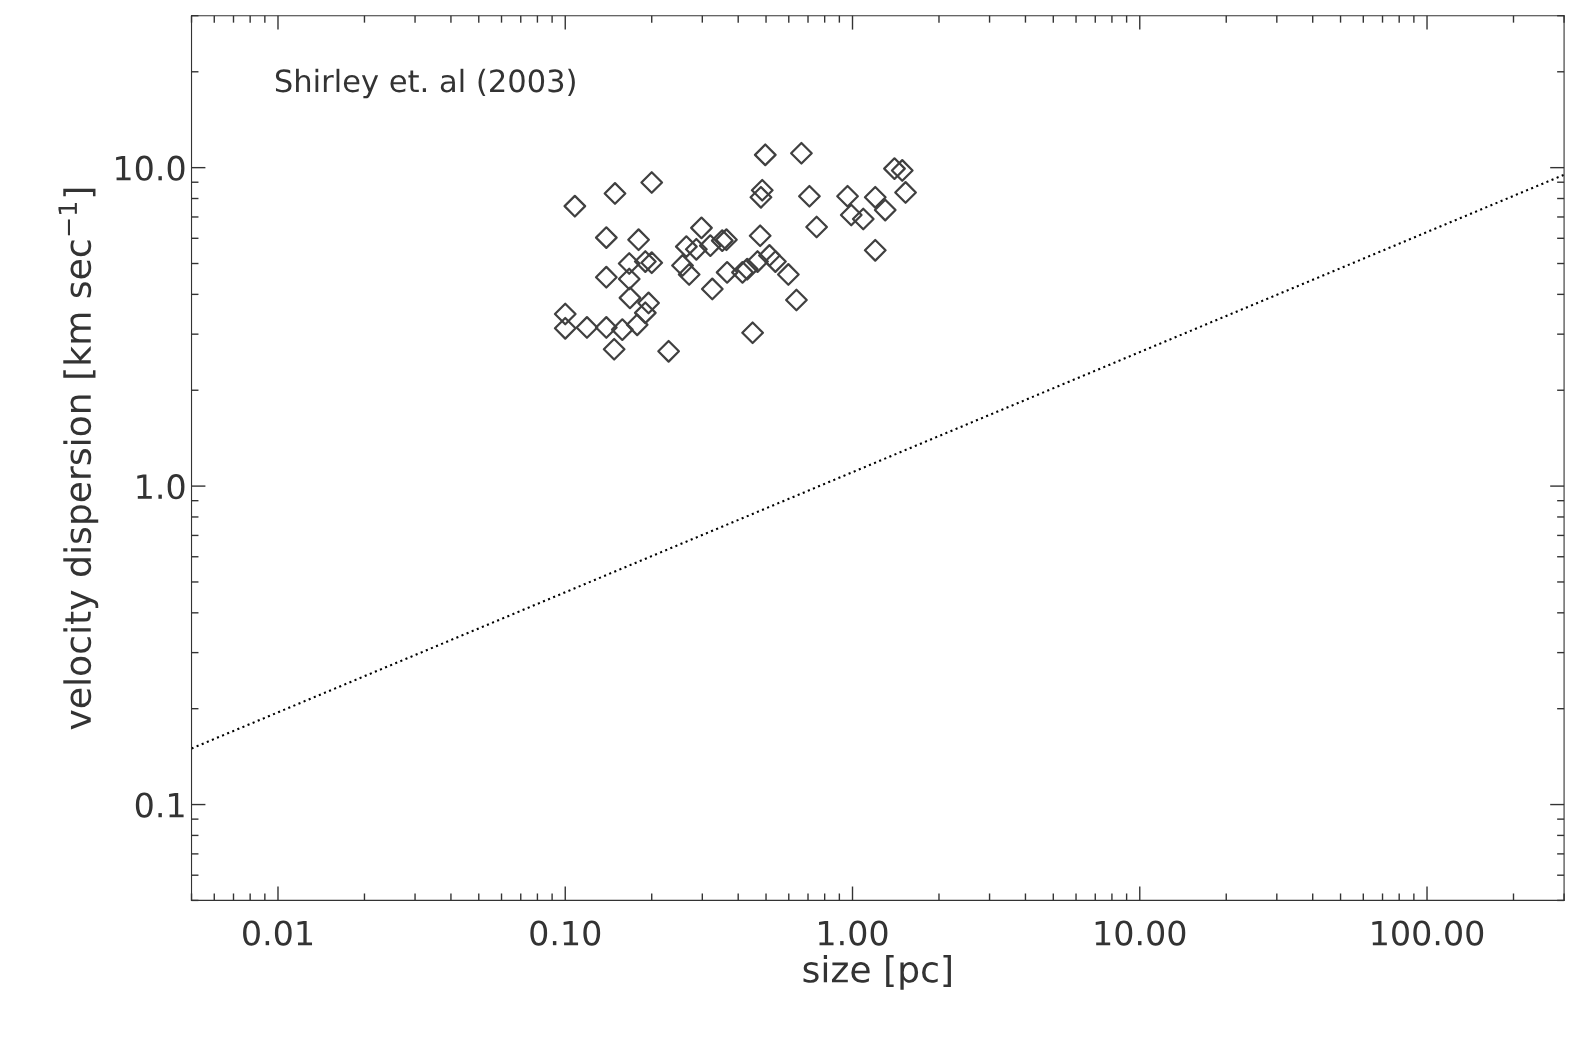 This screenshot has height=1047, width=1596. Describe the element at coordinates (425, 83) in the screenshot. I see `annotation: Shirley et. al (2003)` at that location.